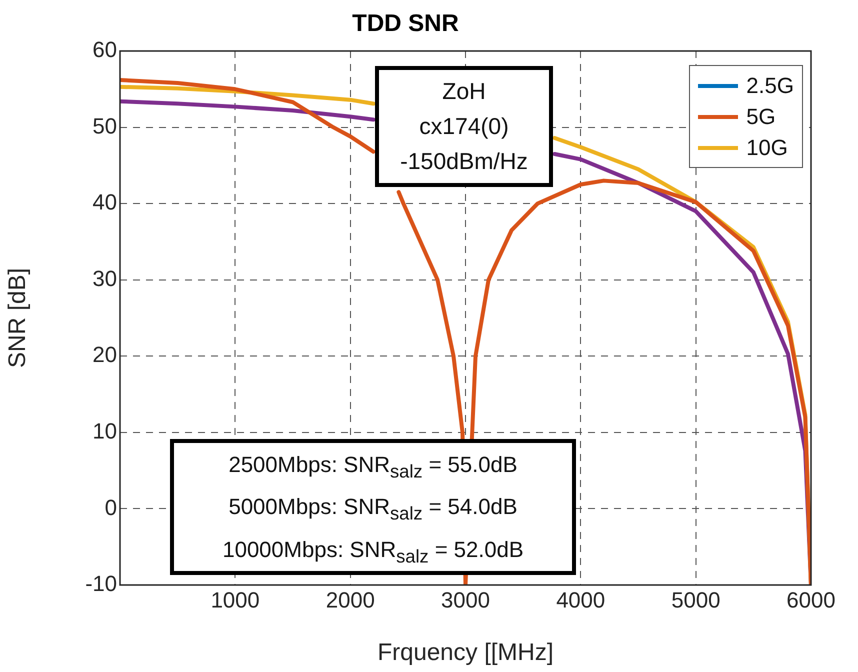 The image size is (858, 672). What do you see at coordinates (104, 278) in the screenshot?
I see `y-tick-label: 30` at bounding box center [104, 278].